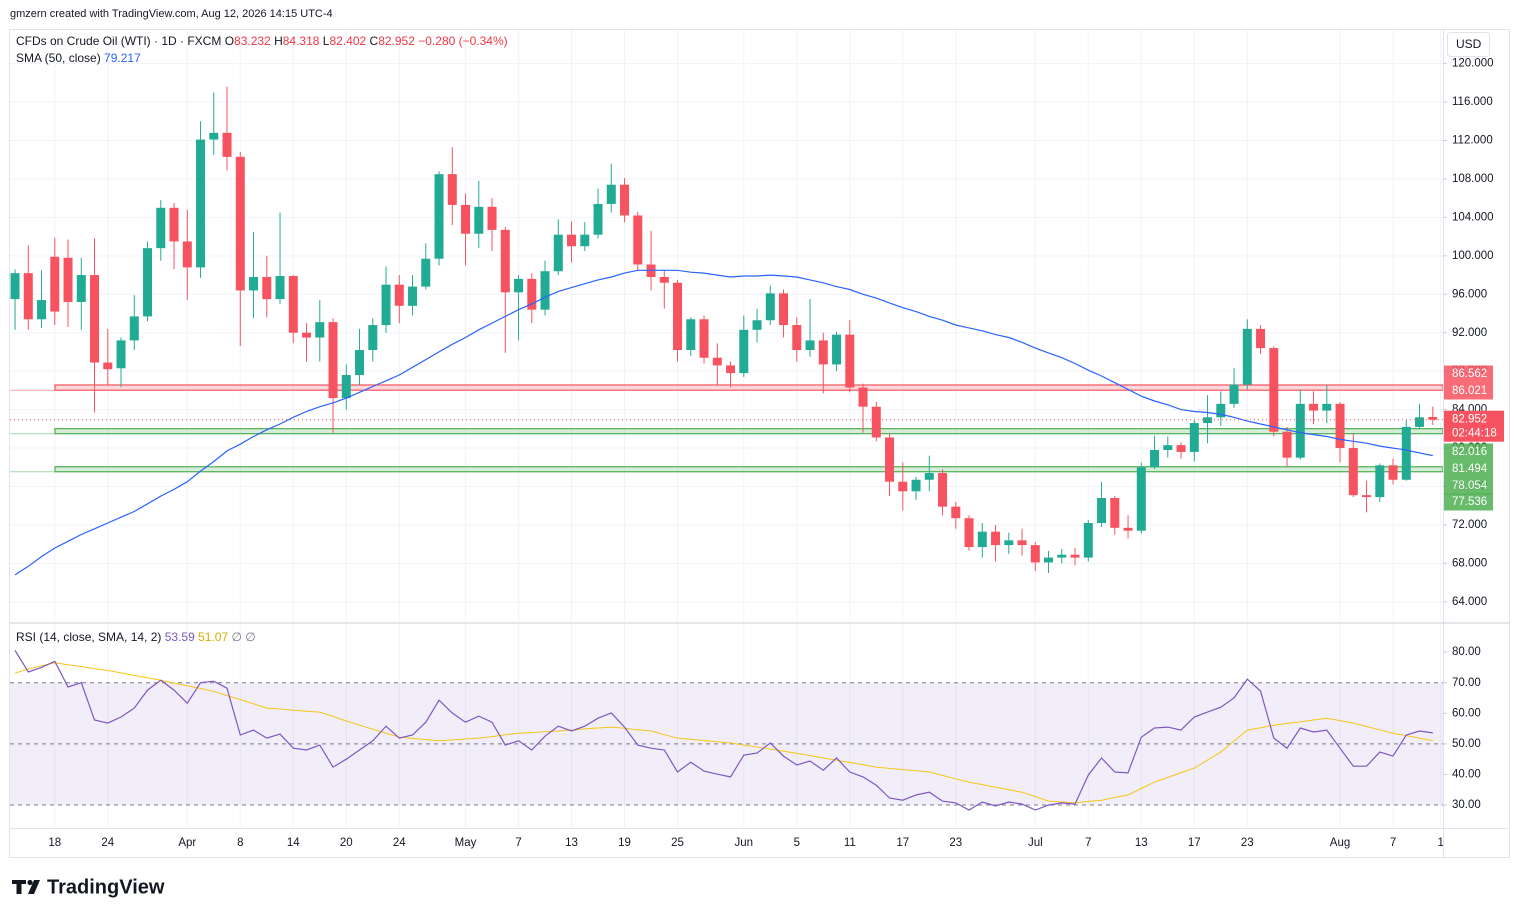 The width and height of the screenshot is (1519, 917). I want to click on currency-button, so click(1468, 44).